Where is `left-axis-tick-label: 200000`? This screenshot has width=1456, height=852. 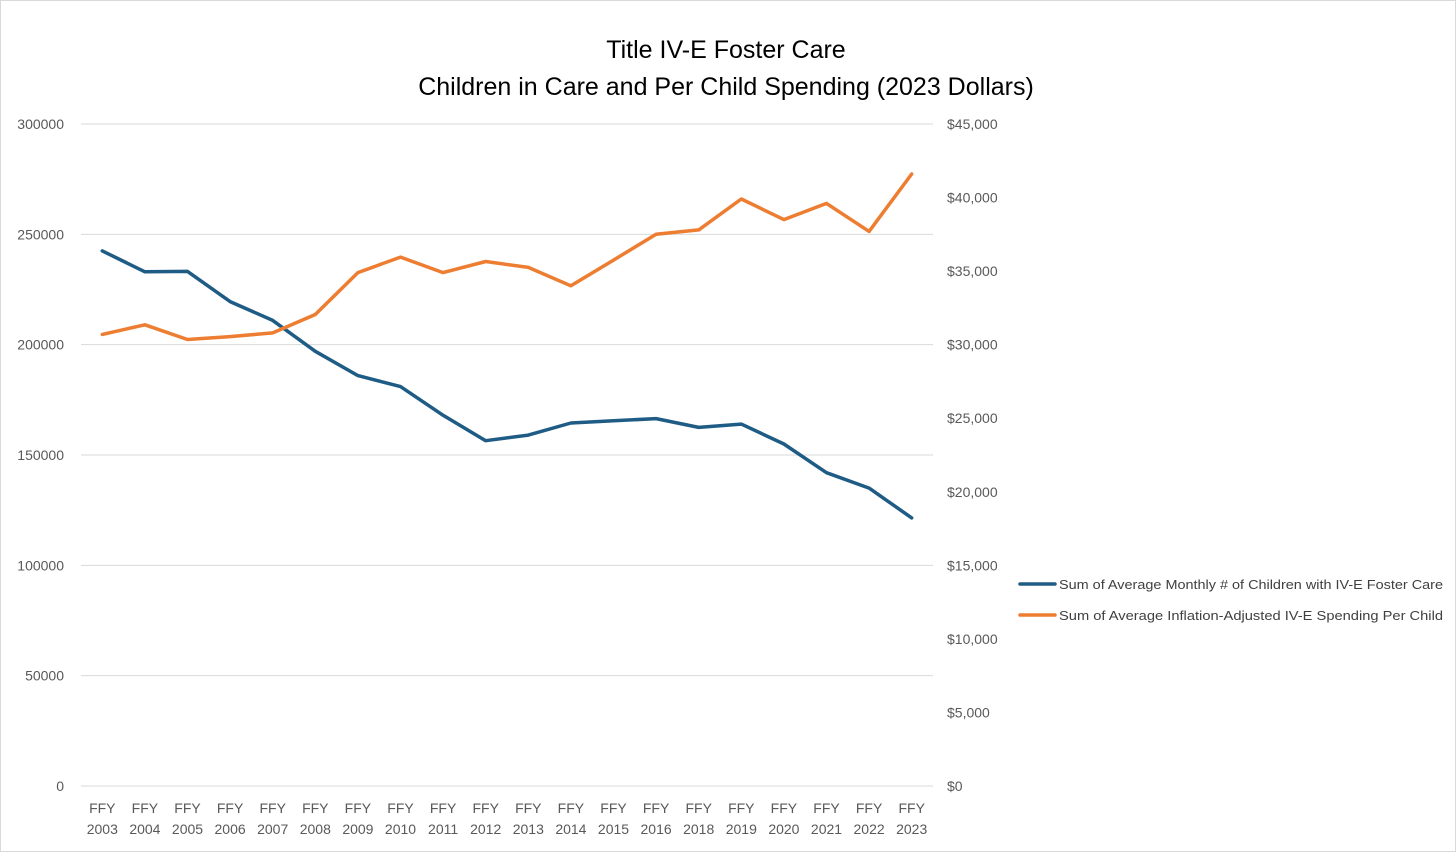 left-axis-tick-label: 200000 is located at coordinates (40, 345).